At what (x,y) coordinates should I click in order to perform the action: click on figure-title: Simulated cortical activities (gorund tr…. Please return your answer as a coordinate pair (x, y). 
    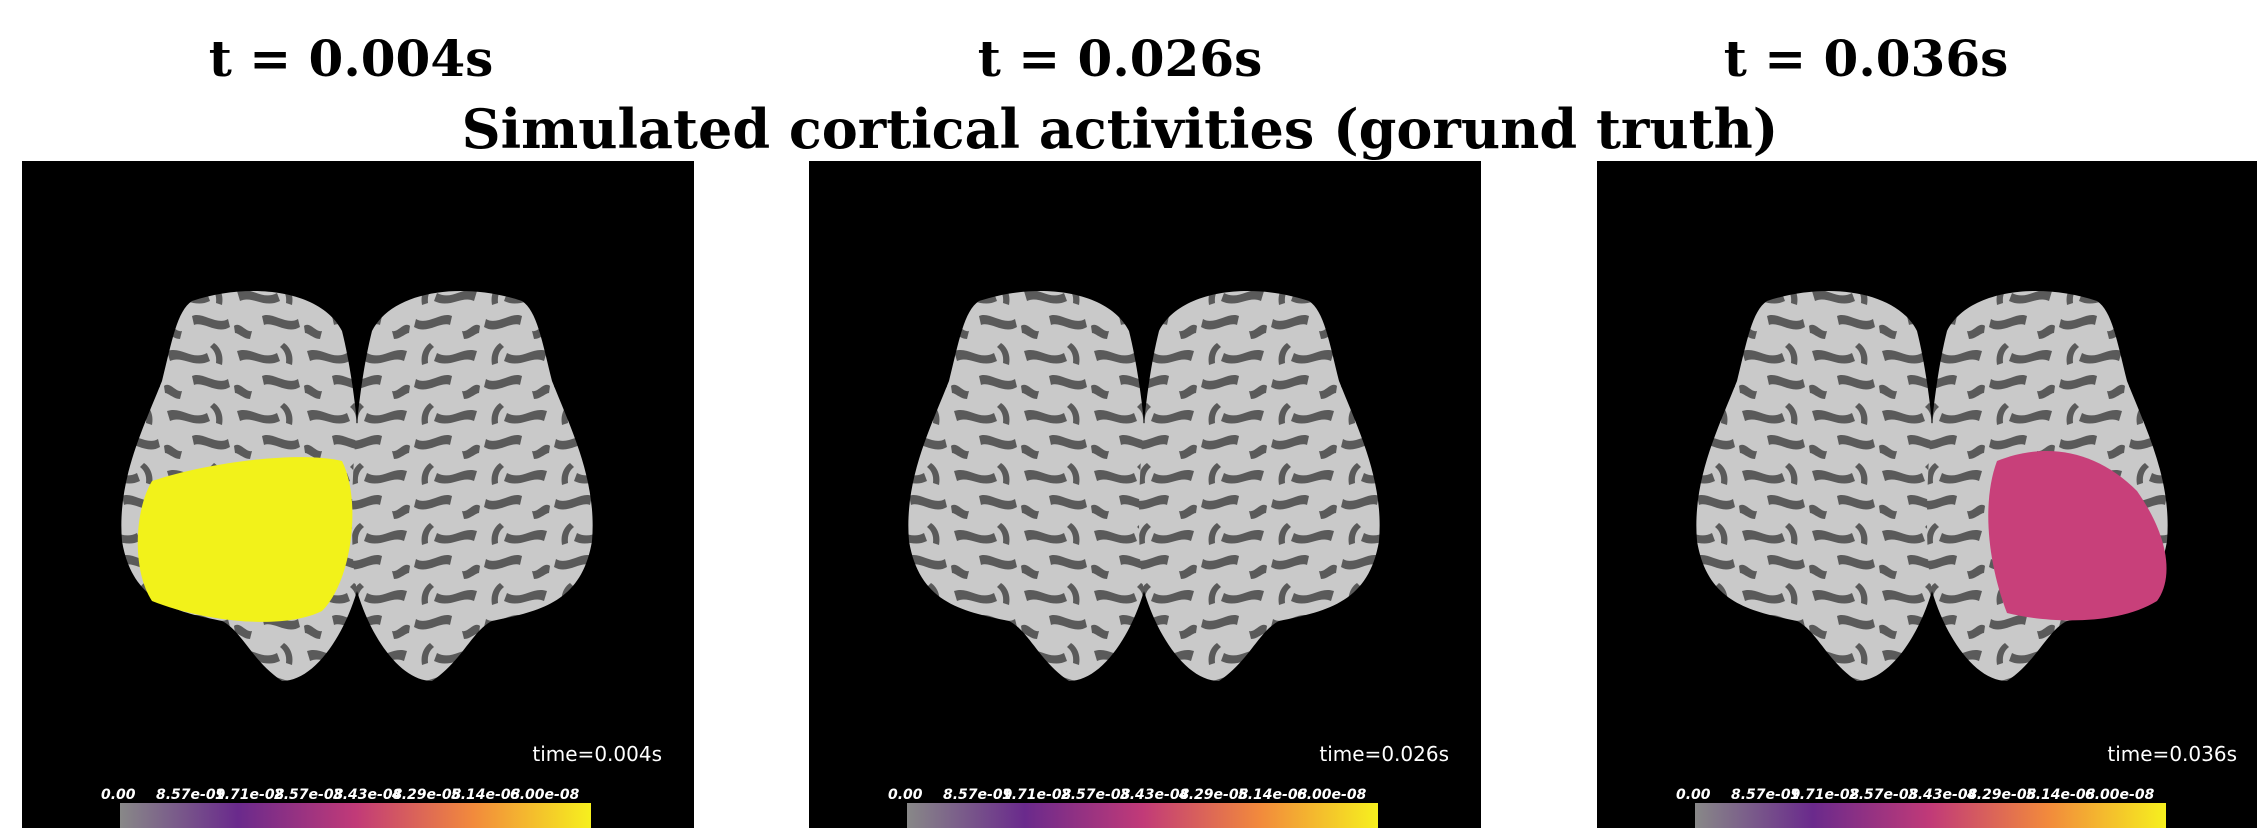
    Looking at the image, I should click on (1120, 129).